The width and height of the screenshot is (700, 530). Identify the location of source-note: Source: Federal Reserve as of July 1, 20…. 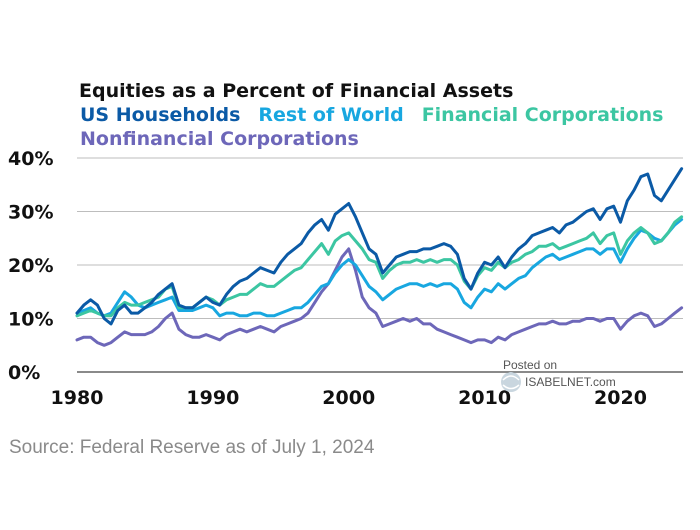
(192, 447).